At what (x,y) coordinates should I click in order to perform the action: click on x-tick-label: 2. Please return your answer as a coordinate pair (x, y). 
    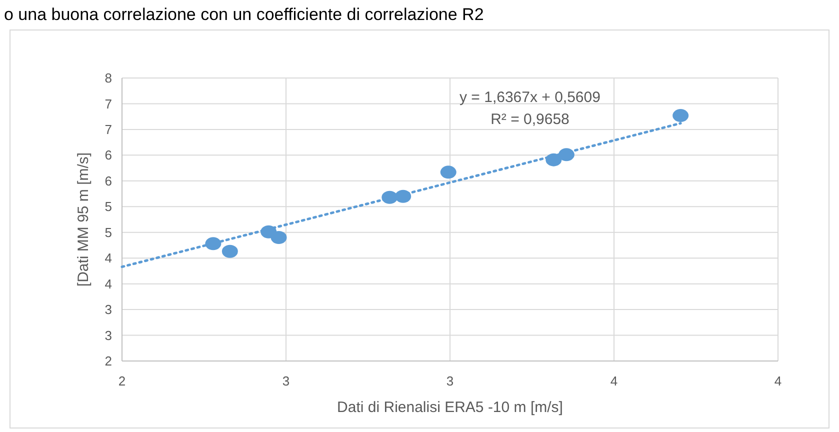
    Looking at the image, I should click on (122, 381).